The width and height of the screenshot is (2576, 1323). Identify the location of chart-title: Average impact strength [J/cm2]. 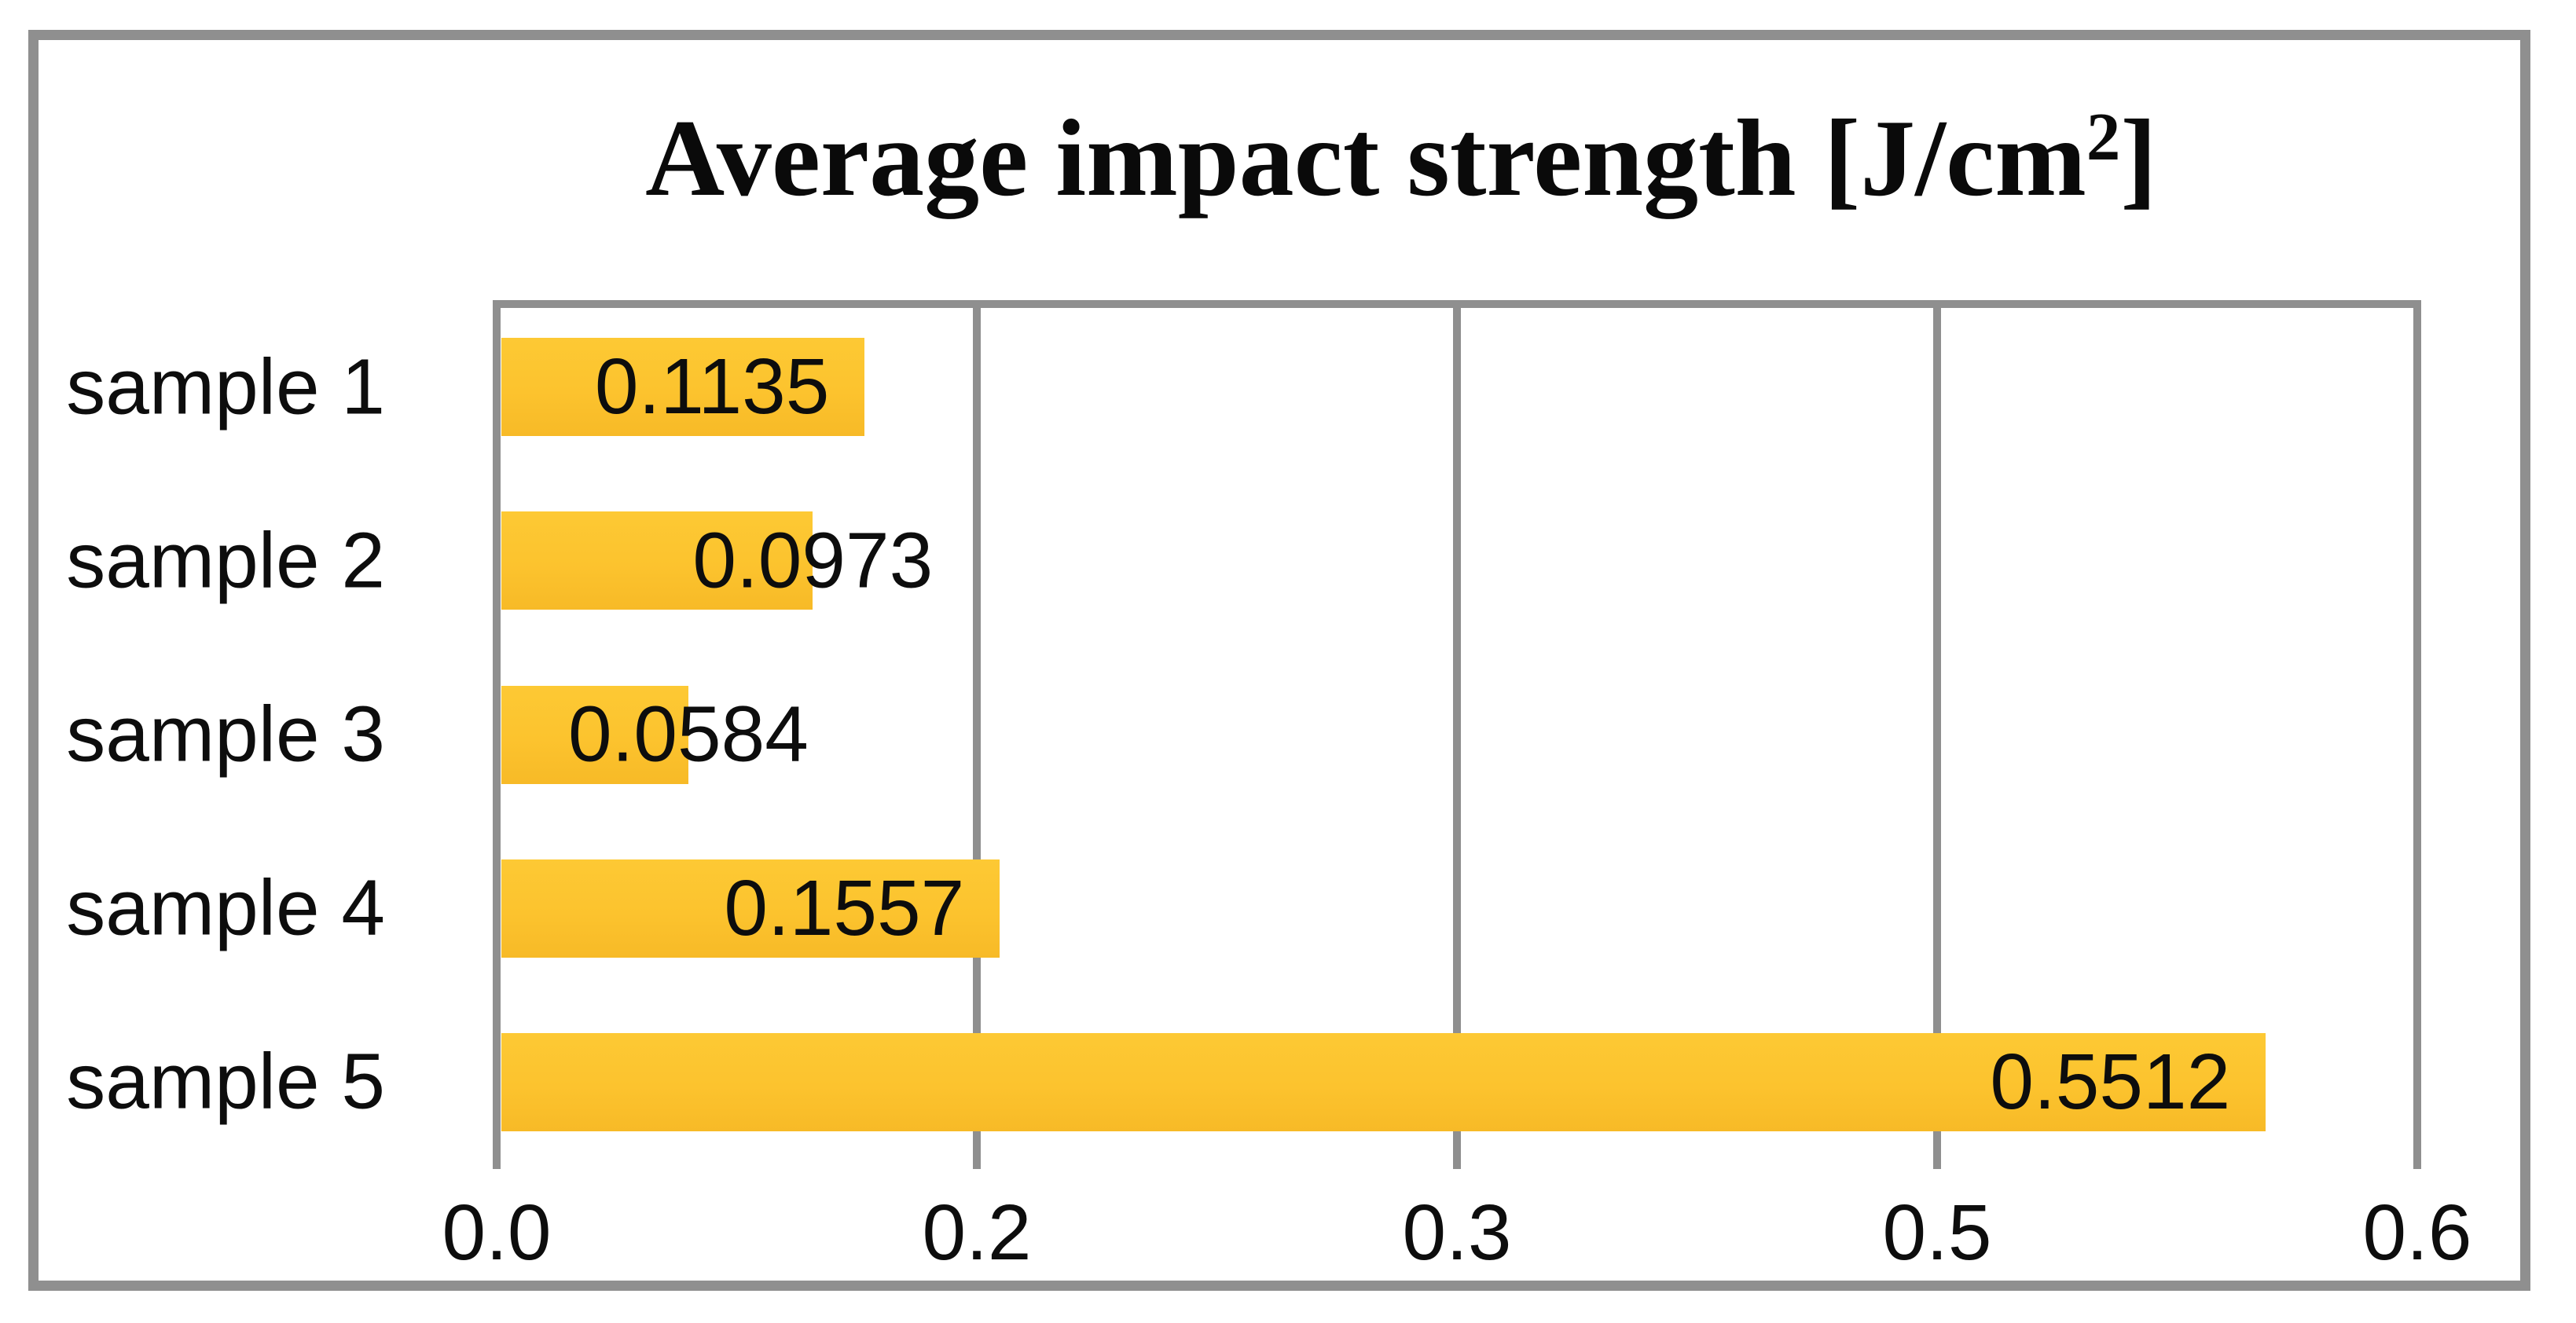
(1401, 158).